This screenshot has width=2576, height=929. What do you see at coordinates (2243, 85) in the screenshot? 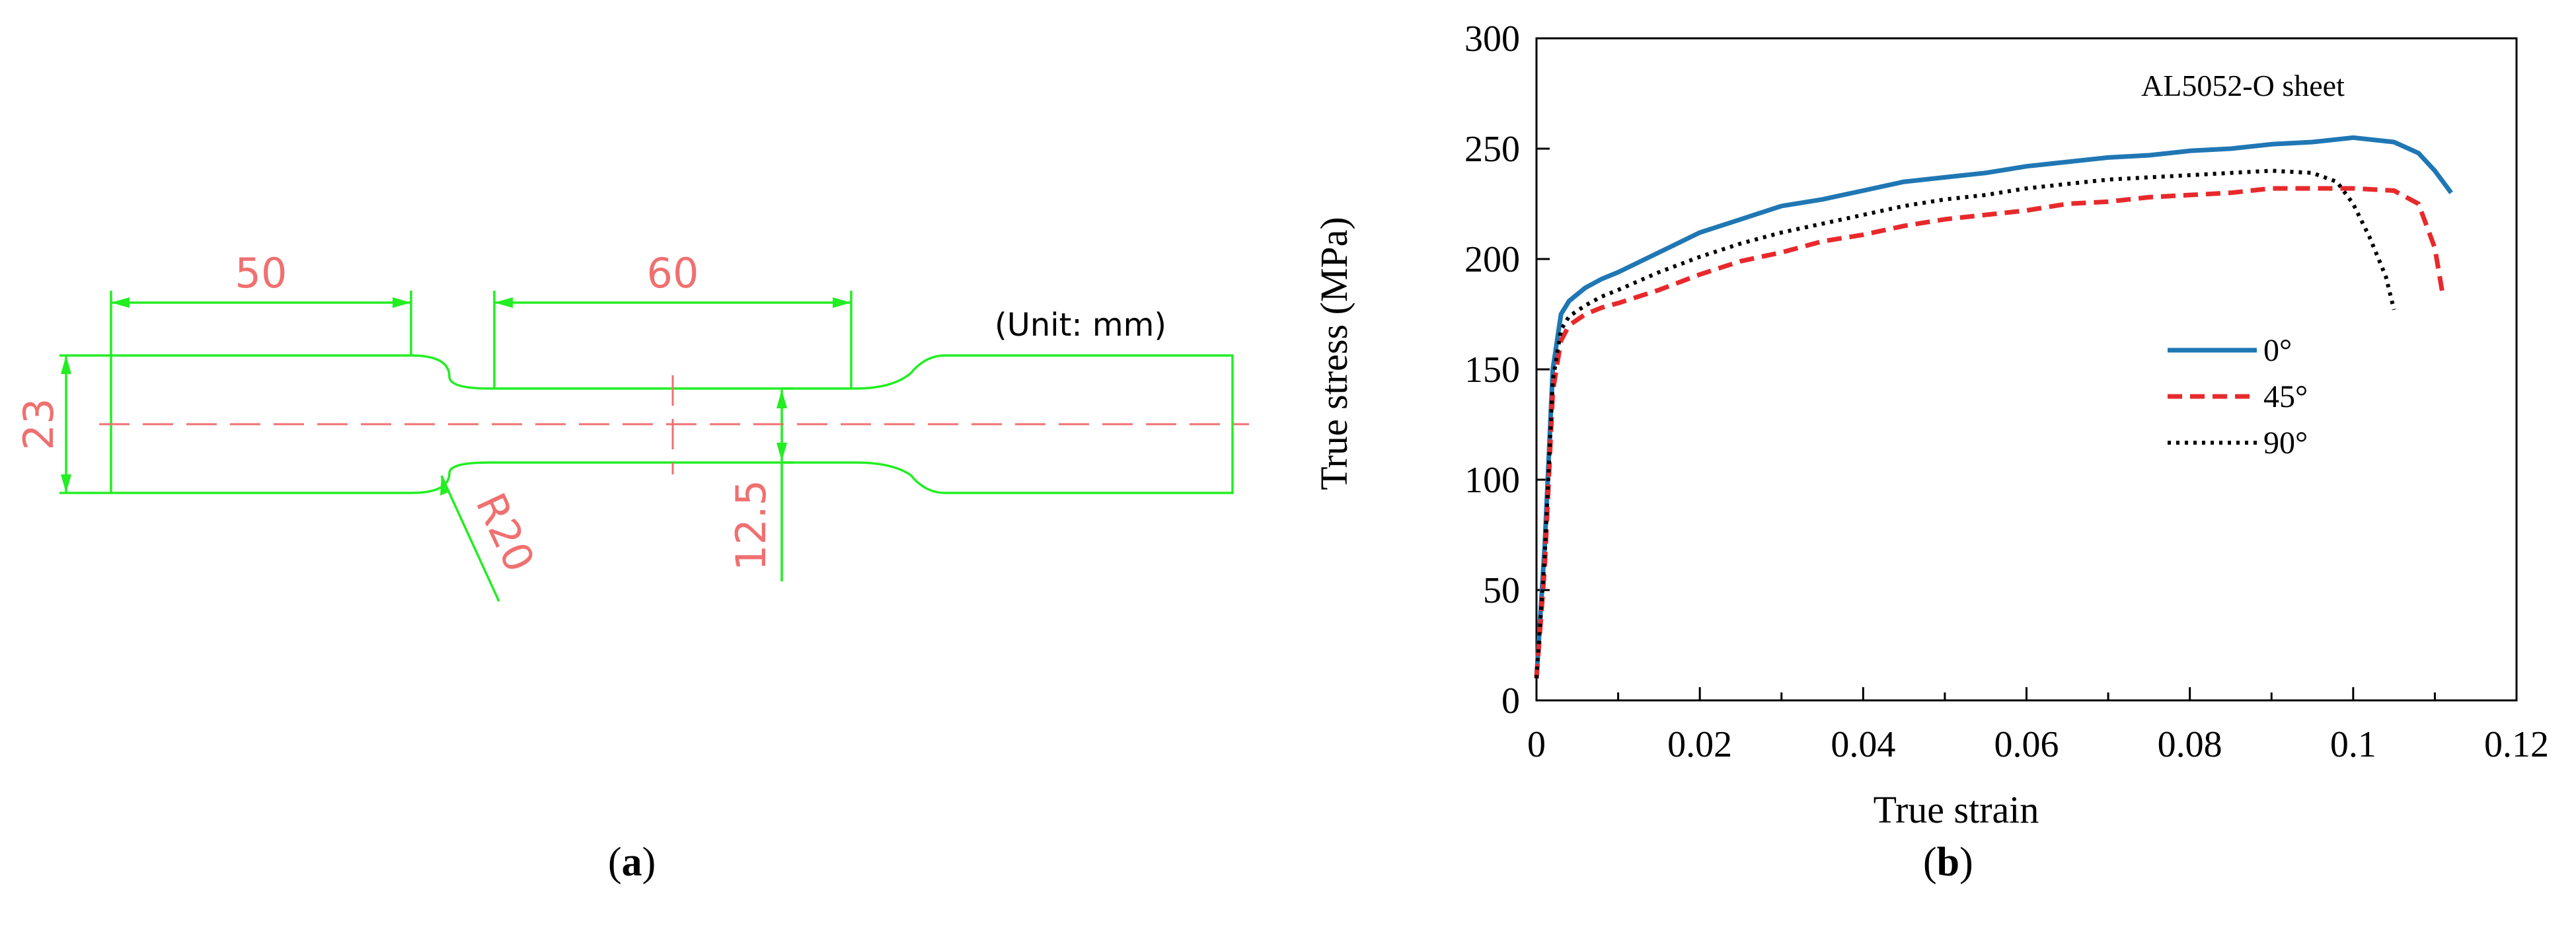
I see `chart-annotation: AL5052-O sheet` at bounding box center [2243, 85].